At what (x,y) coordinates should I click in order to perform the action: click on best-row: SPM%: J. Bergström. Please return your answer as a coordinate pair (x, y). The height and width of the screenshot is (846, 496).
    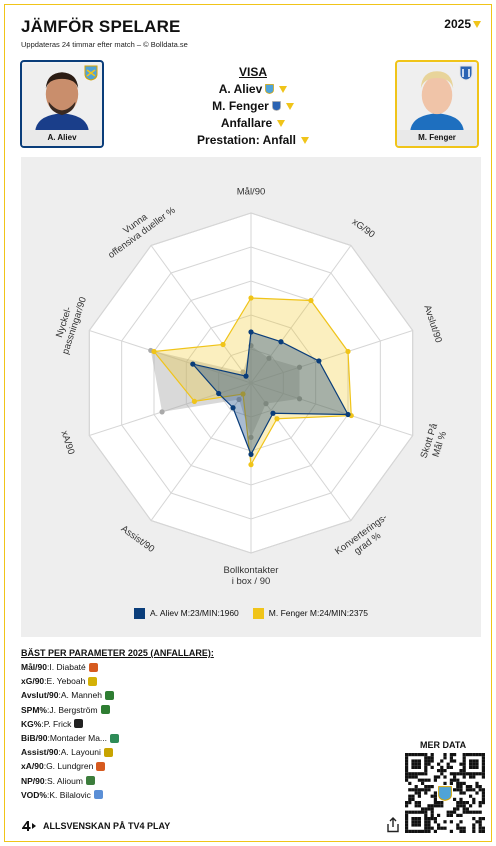
    Looking at the image, I should click on (117, 710).